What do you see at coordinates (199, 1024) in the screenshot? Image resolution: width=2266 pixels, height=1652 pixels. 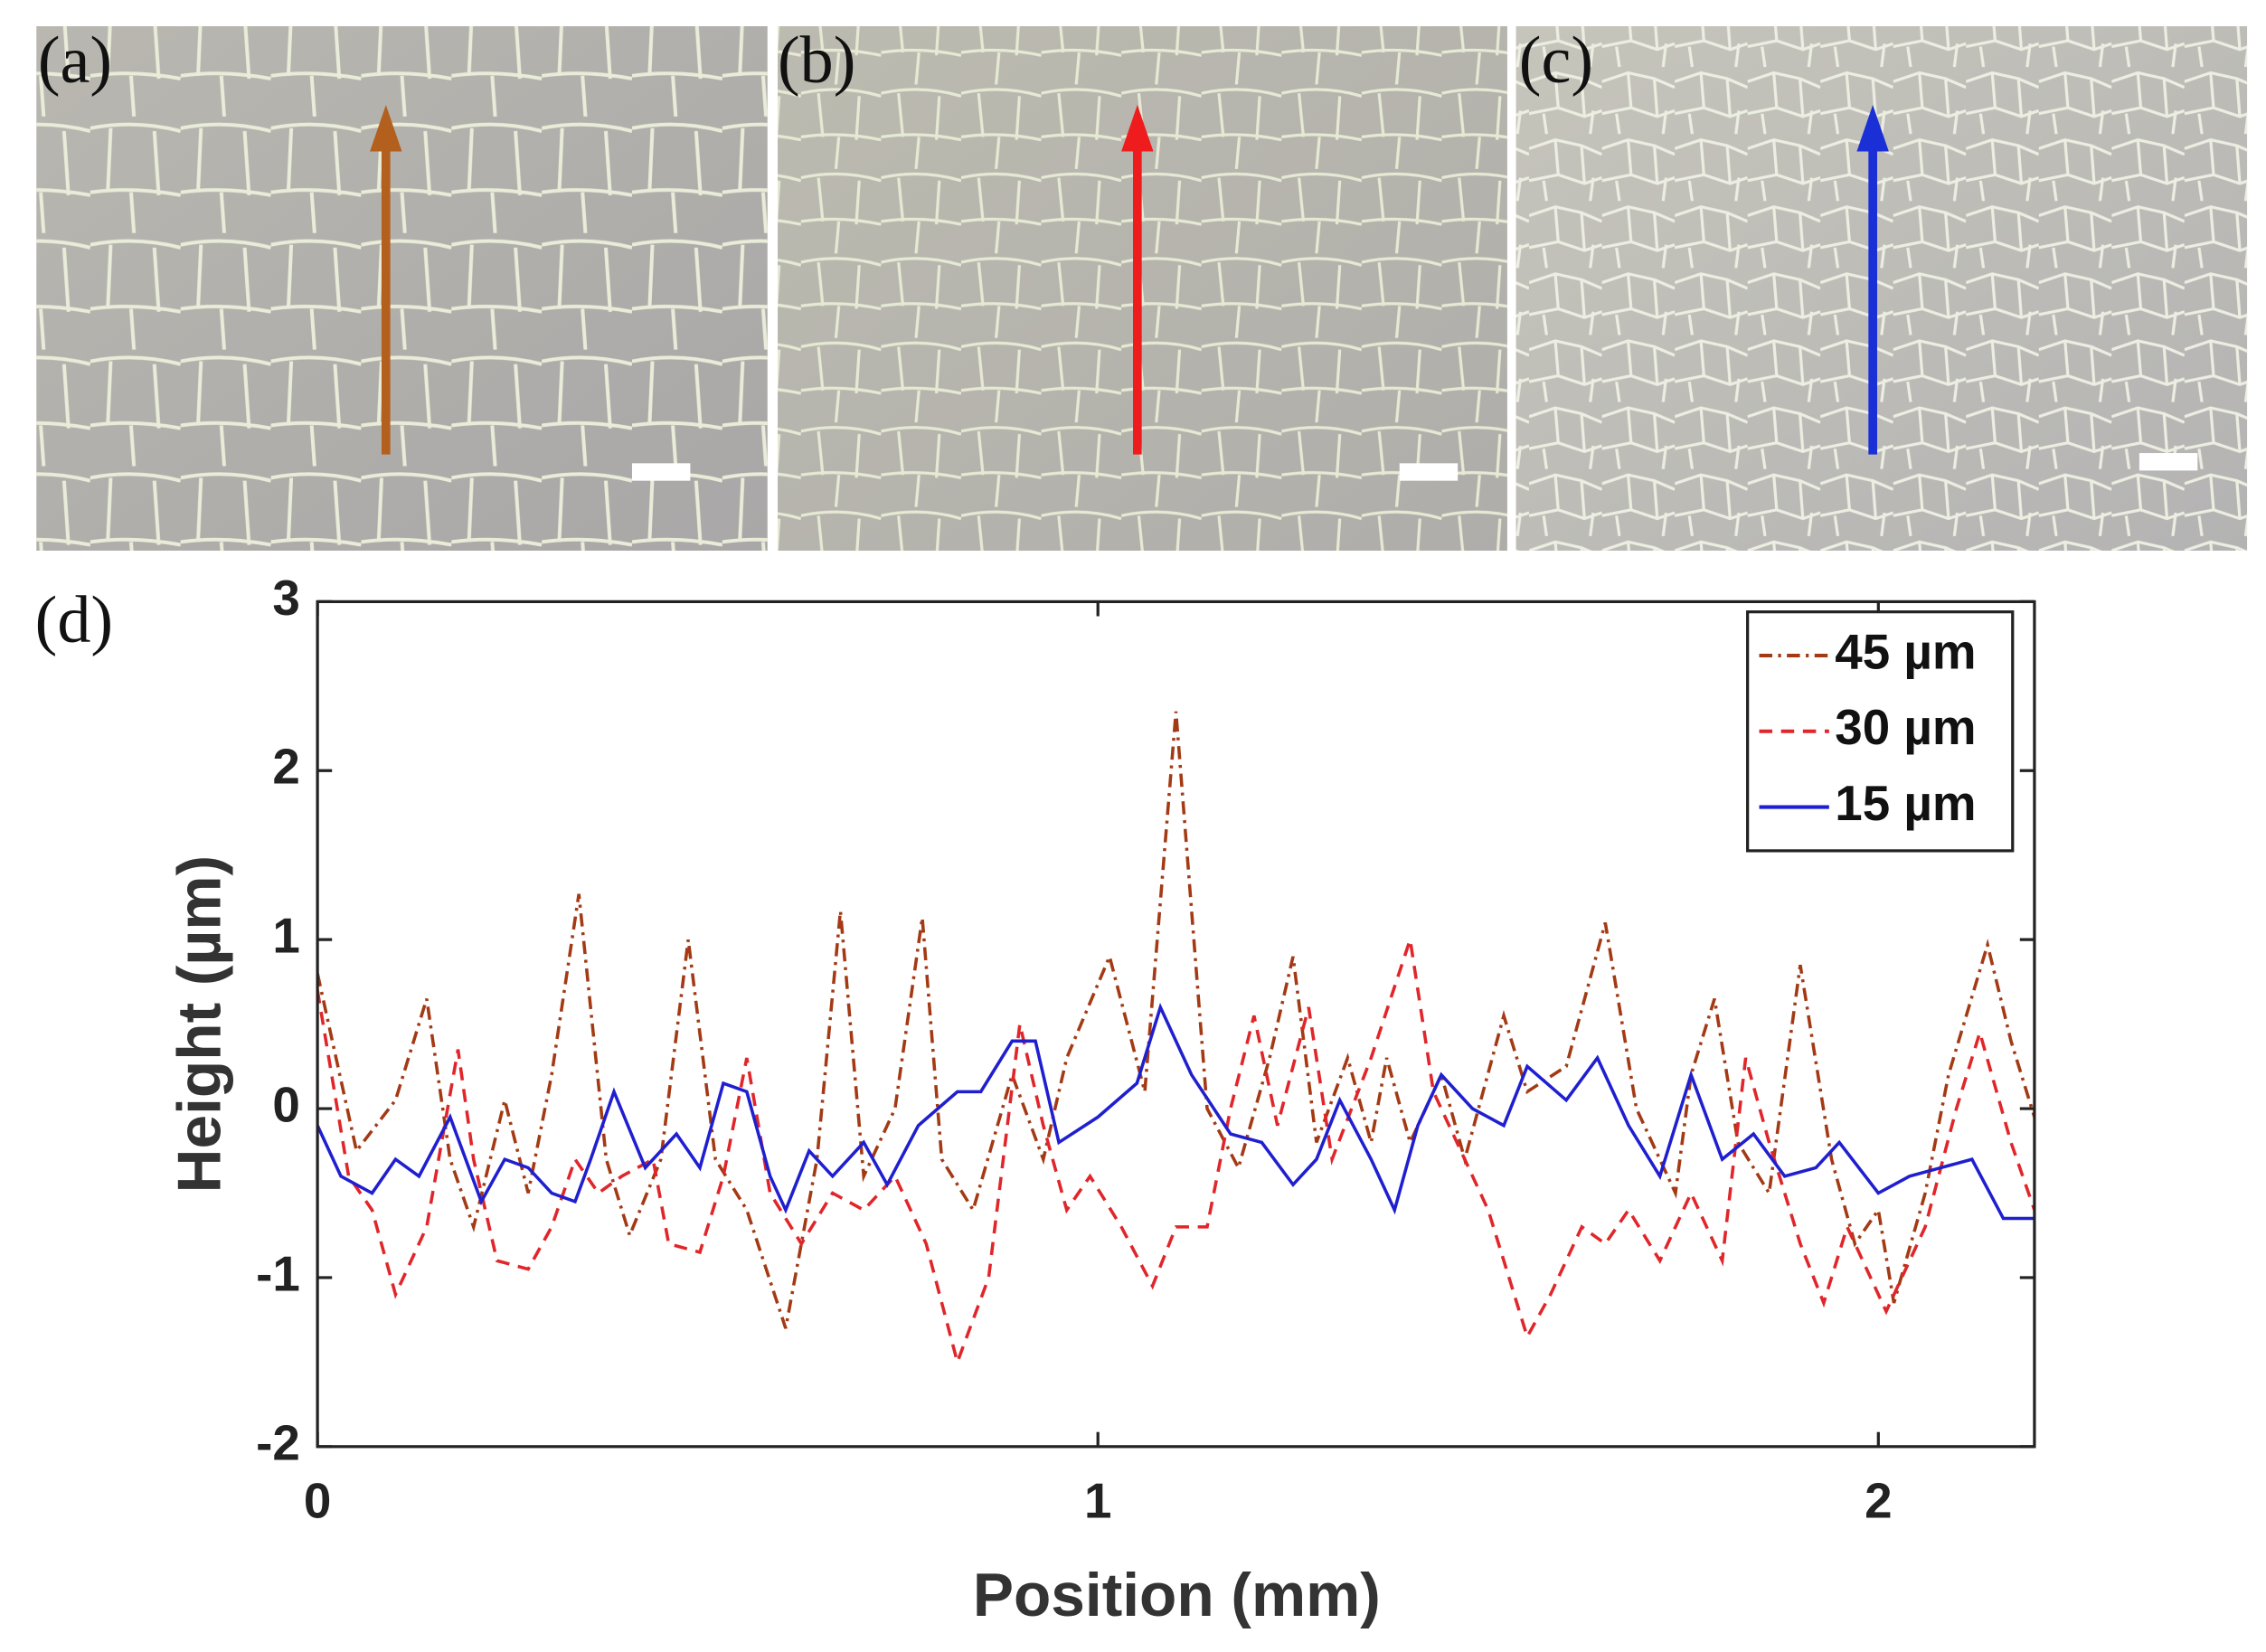 I see `y-axis-label: Height (µm)` at bounding box center [199, 1024].